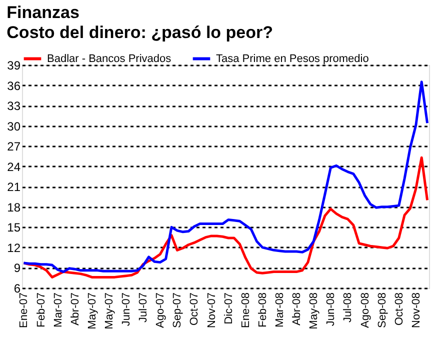  I want to click on x-tick-label: Ene-08, so click(246, 310).